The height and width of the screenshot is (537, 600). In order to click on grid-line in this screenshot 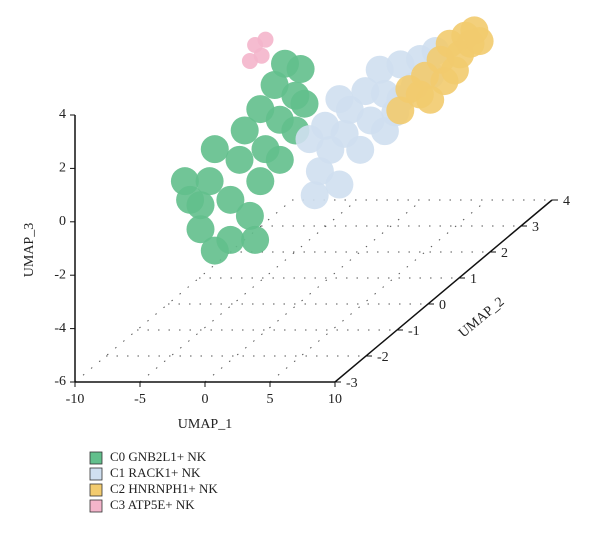, I will do `click(313, 291)`.